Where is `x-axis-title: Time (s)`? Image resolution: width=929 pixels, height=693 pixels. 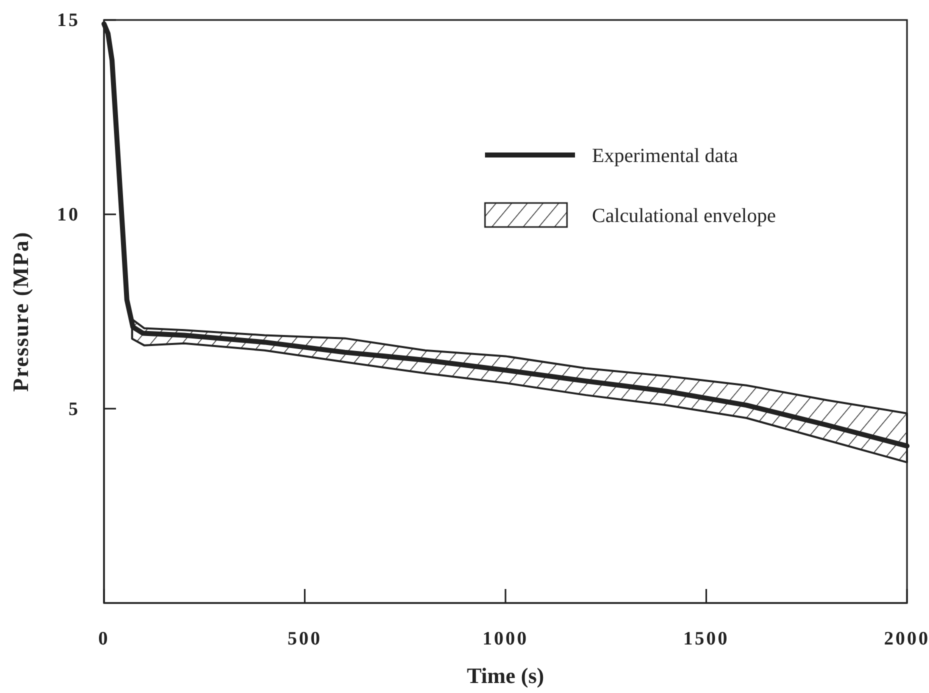
x-axis-title: Time (s) is located at coordinates (505, 675).